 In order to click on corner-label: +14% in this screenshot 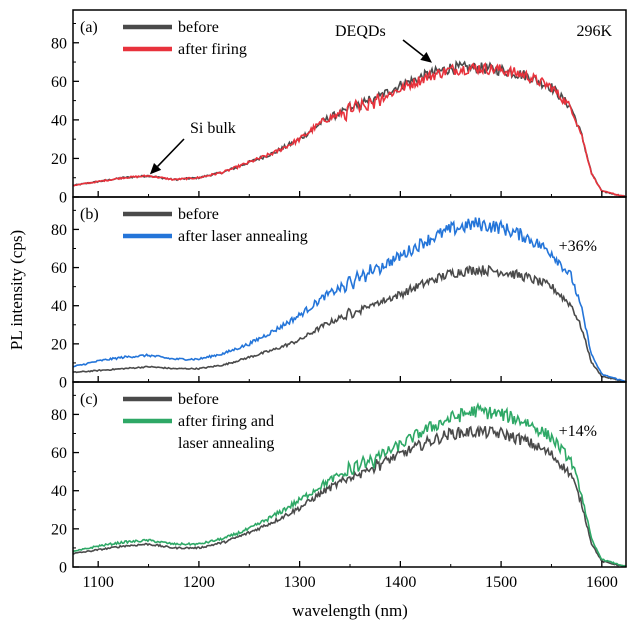, I will do `click(578, 431)`.